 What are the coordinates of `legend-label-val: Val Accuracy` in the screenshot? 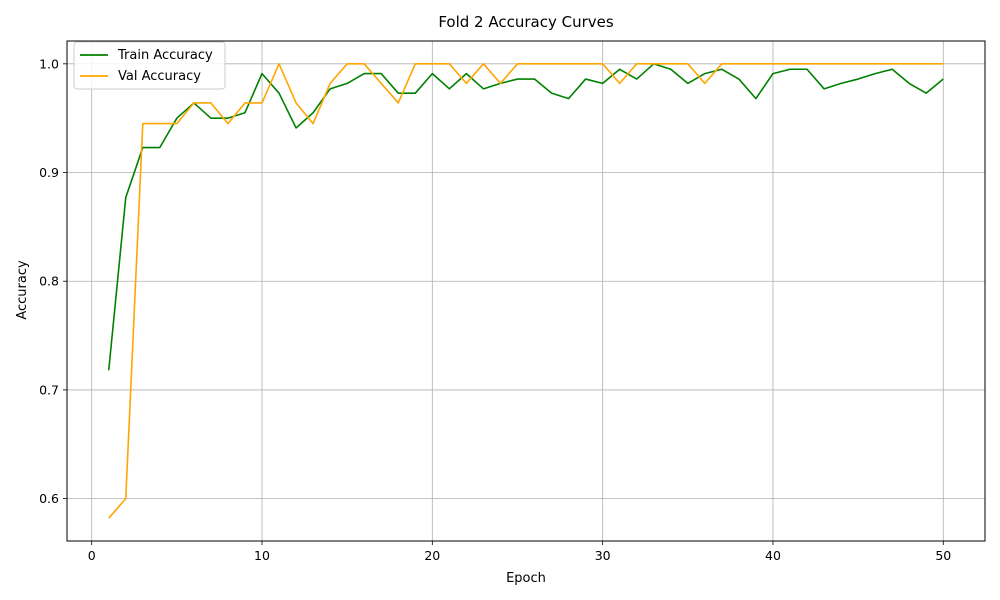 It's located at (159, 76).